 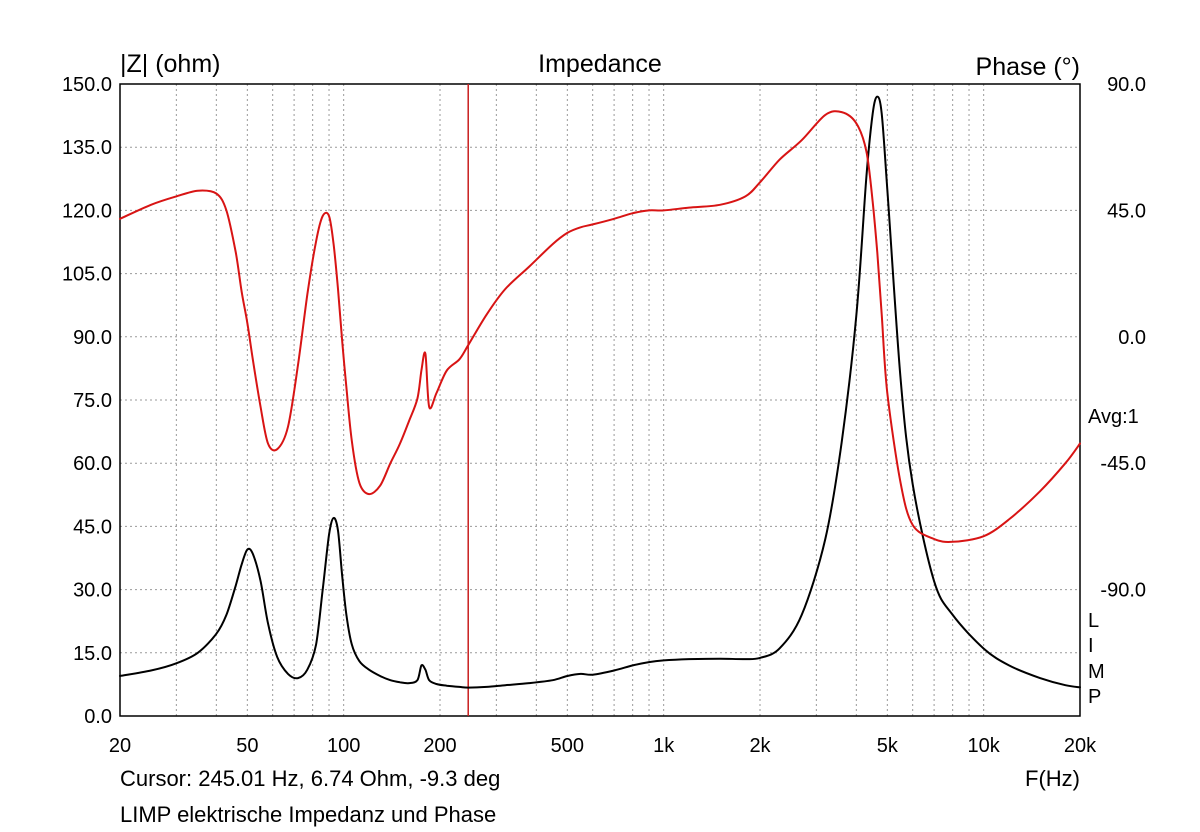 I want to click on x-axis-label: F(Hz), so click(x=1052, y=778).